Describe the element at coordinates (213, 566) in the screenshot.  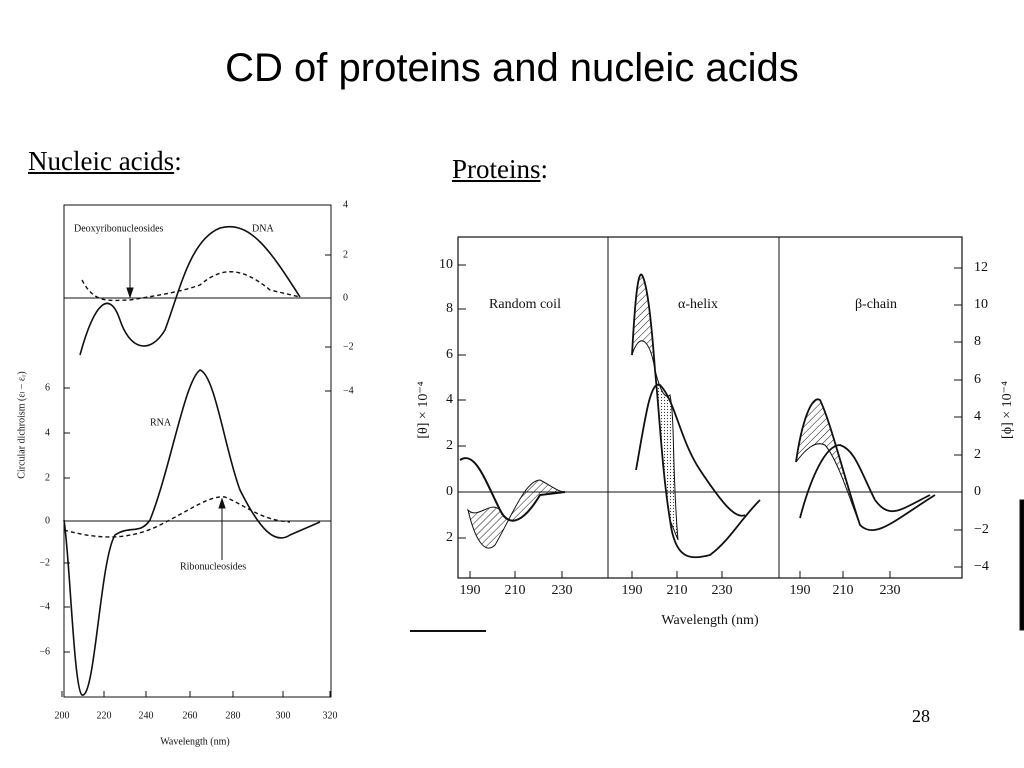
I see `label: Ribonucleosides` at that location.